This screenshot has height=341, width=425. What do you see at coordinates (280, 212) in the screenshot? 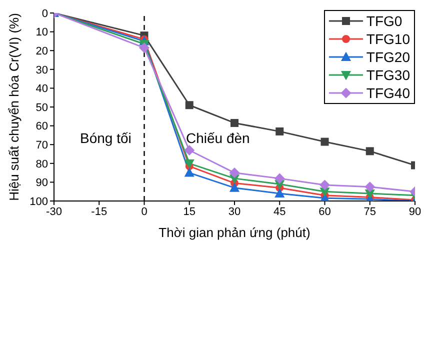
I see `x-tick-label: 45` at bounding box center [280, 212].